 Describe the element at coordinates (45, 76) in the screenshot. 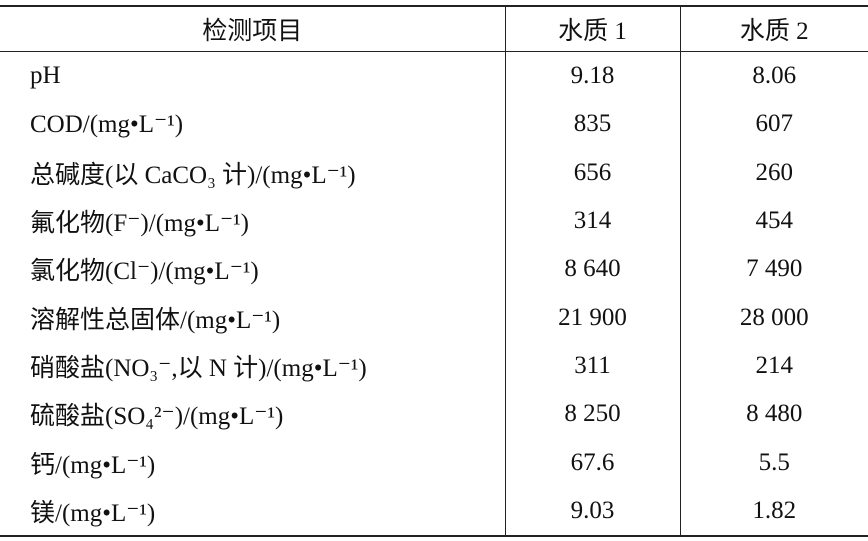

I see `item-cell: pH` at that location.